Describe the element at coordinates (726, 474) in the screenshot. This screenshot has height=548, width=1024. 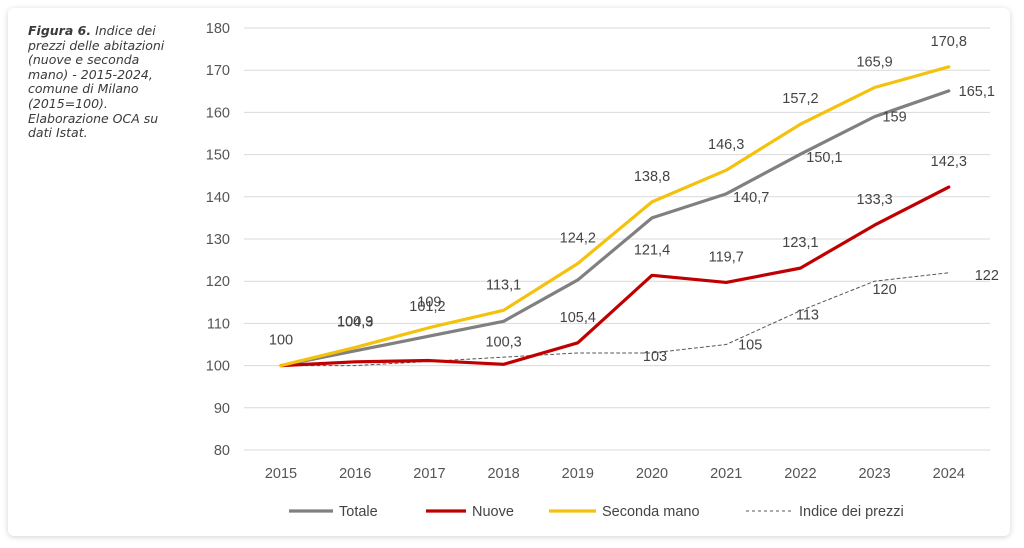
I see `x-tick-label: 2021` at that location.